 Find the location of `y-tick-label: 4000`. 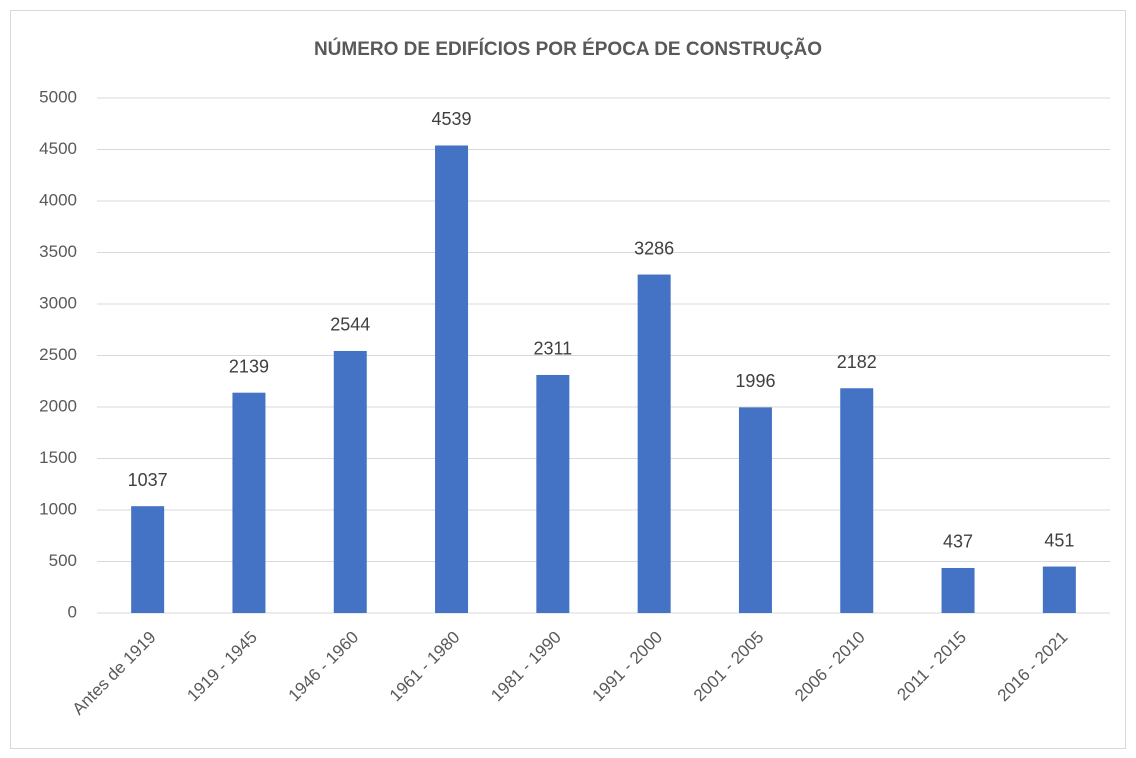

y-tick-label: 4000 is located at coordinates (58, 199).